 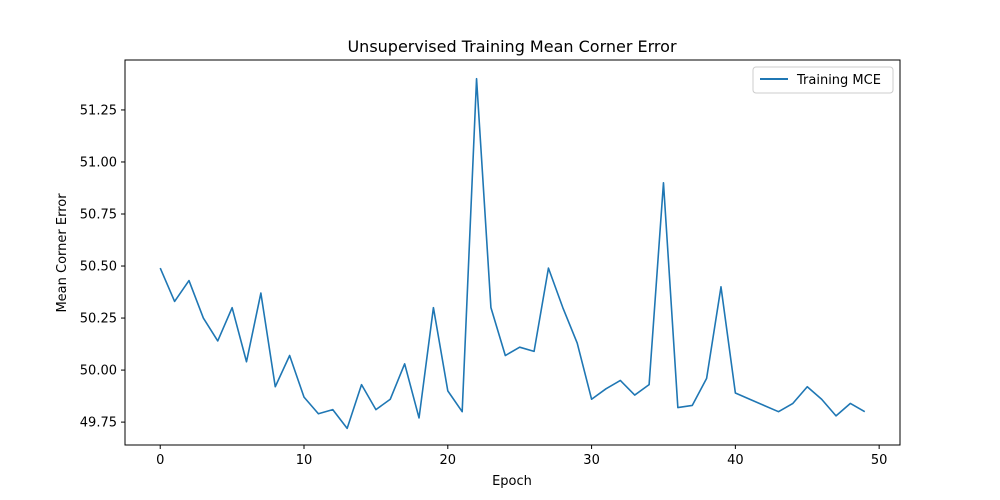 What do you see at coordinates (98, 423) in the screenshot?
I see `y-tick-label: 49.75` at bounding box center [98, 423].